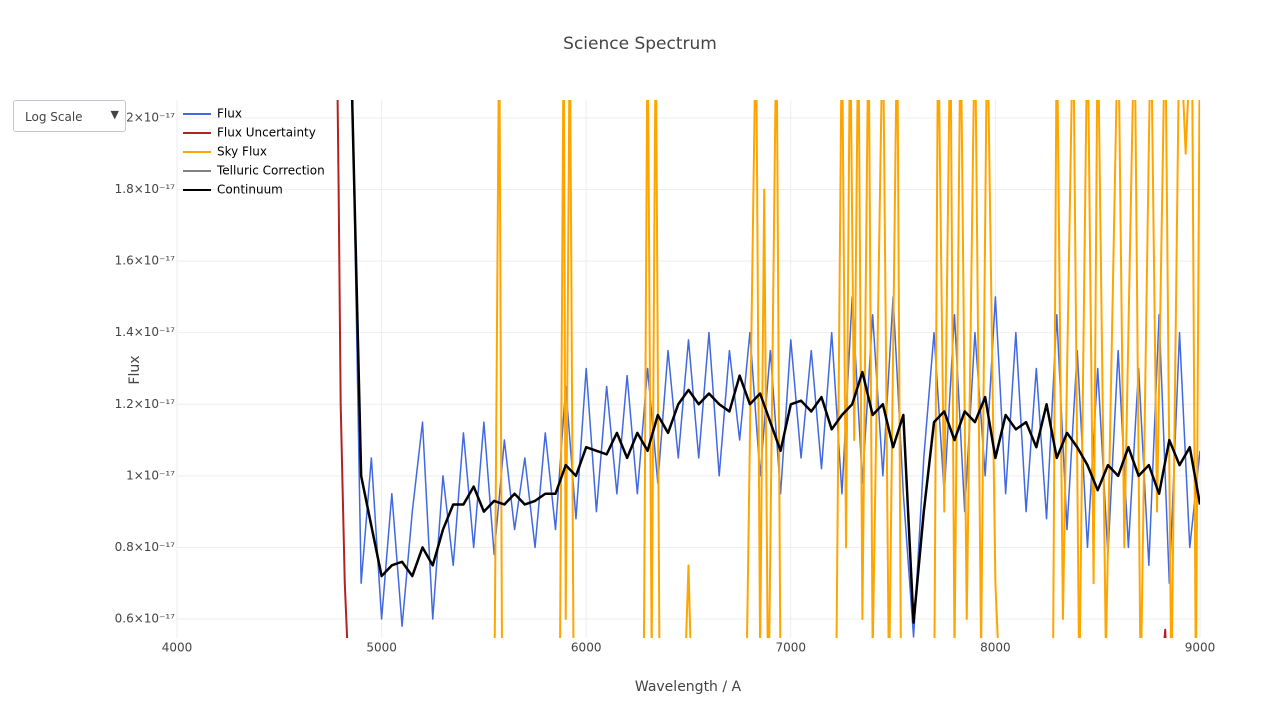 The width and height of the screenshot is (1280, 720). I want to click on dropdown-label: Log Scale, so click(54, 117).